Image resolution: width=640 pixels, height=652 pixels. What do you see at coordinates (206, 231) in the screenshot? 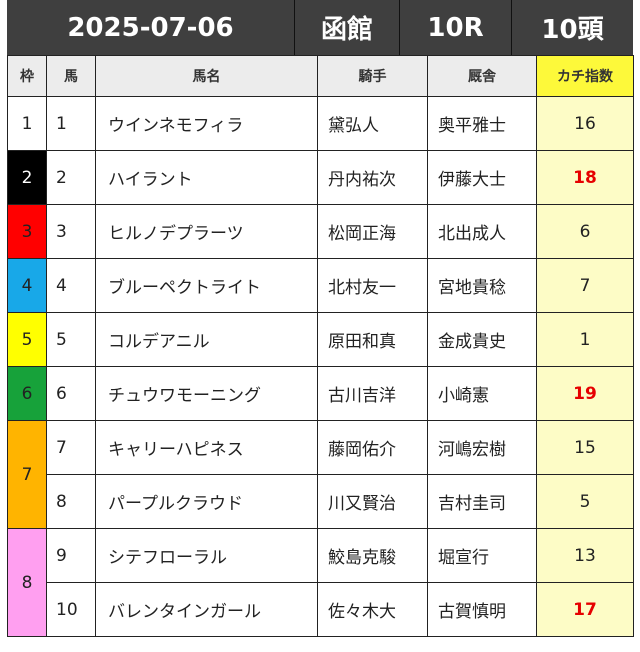
I see `horse-name: ヒルノデプラーツ` at bounding box center [206, 231].